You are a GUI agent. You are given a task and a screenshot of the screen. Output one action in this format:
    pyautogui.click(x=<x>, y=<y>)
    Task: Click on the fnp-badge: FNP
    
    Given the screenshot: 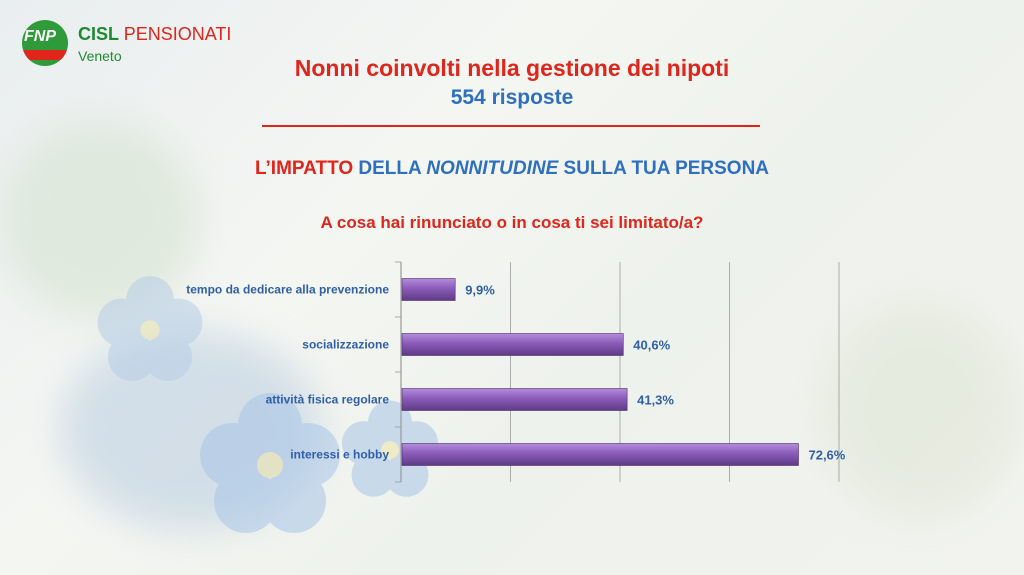 What is the action you would take?
    pyautogui.click(x=45, y=43)
    